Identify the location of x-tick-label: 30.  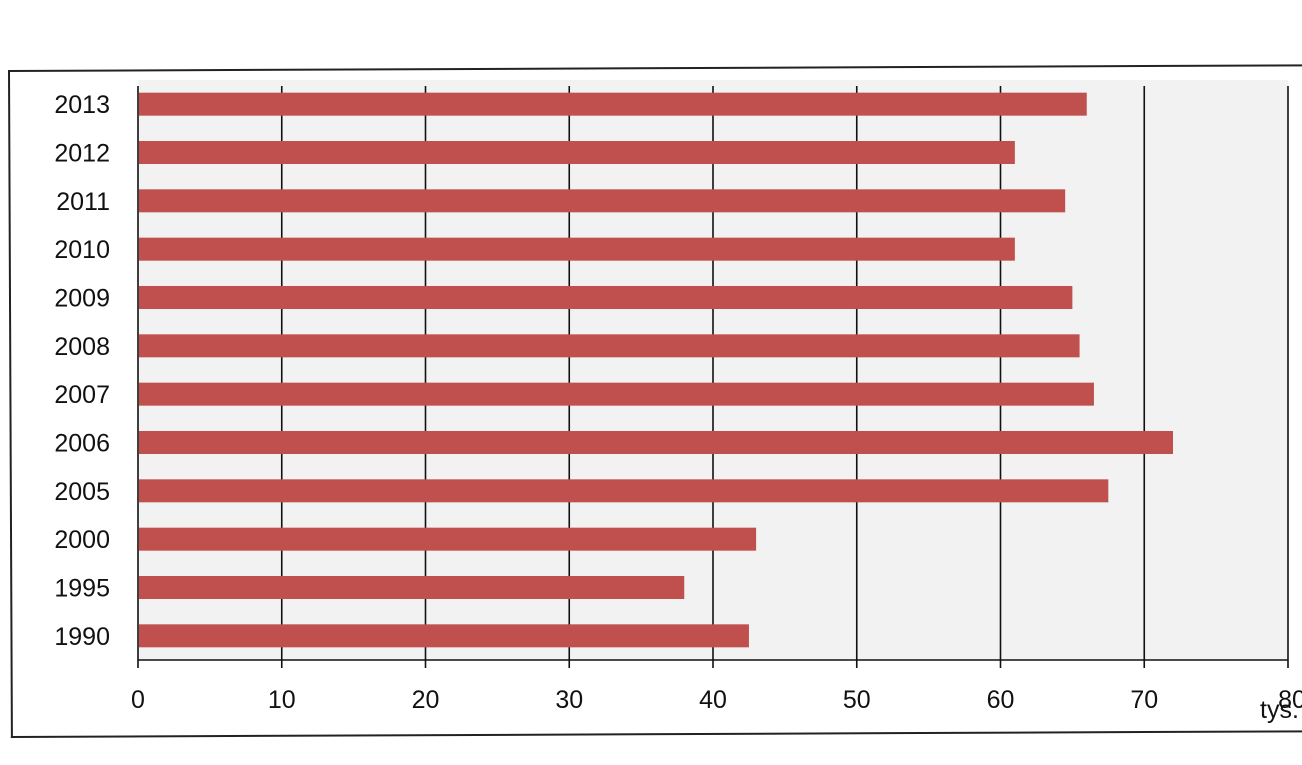
(569, 700).